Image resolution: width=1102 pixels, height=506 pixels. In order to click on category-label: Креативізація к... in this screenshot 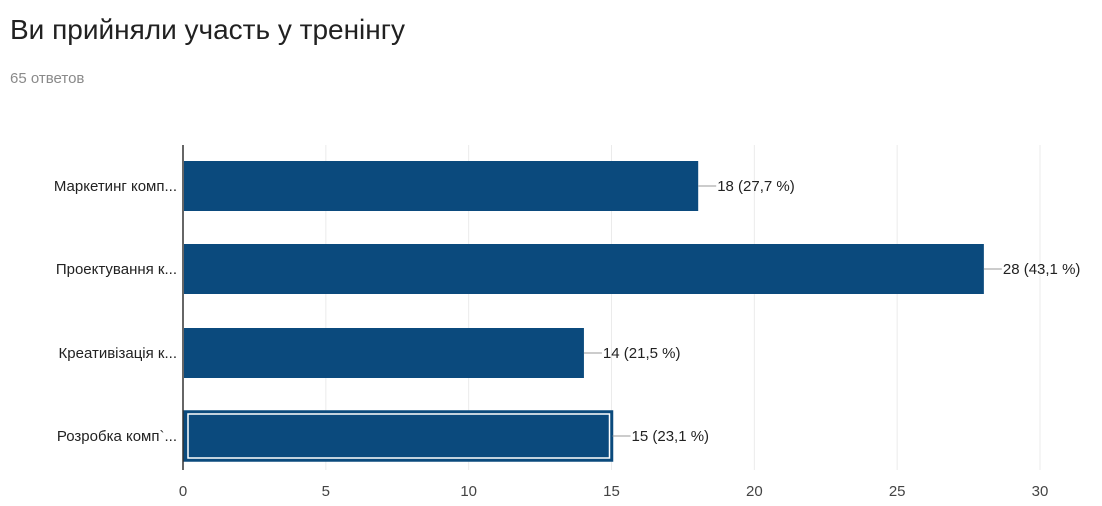, I will do `click(118, 353)`.